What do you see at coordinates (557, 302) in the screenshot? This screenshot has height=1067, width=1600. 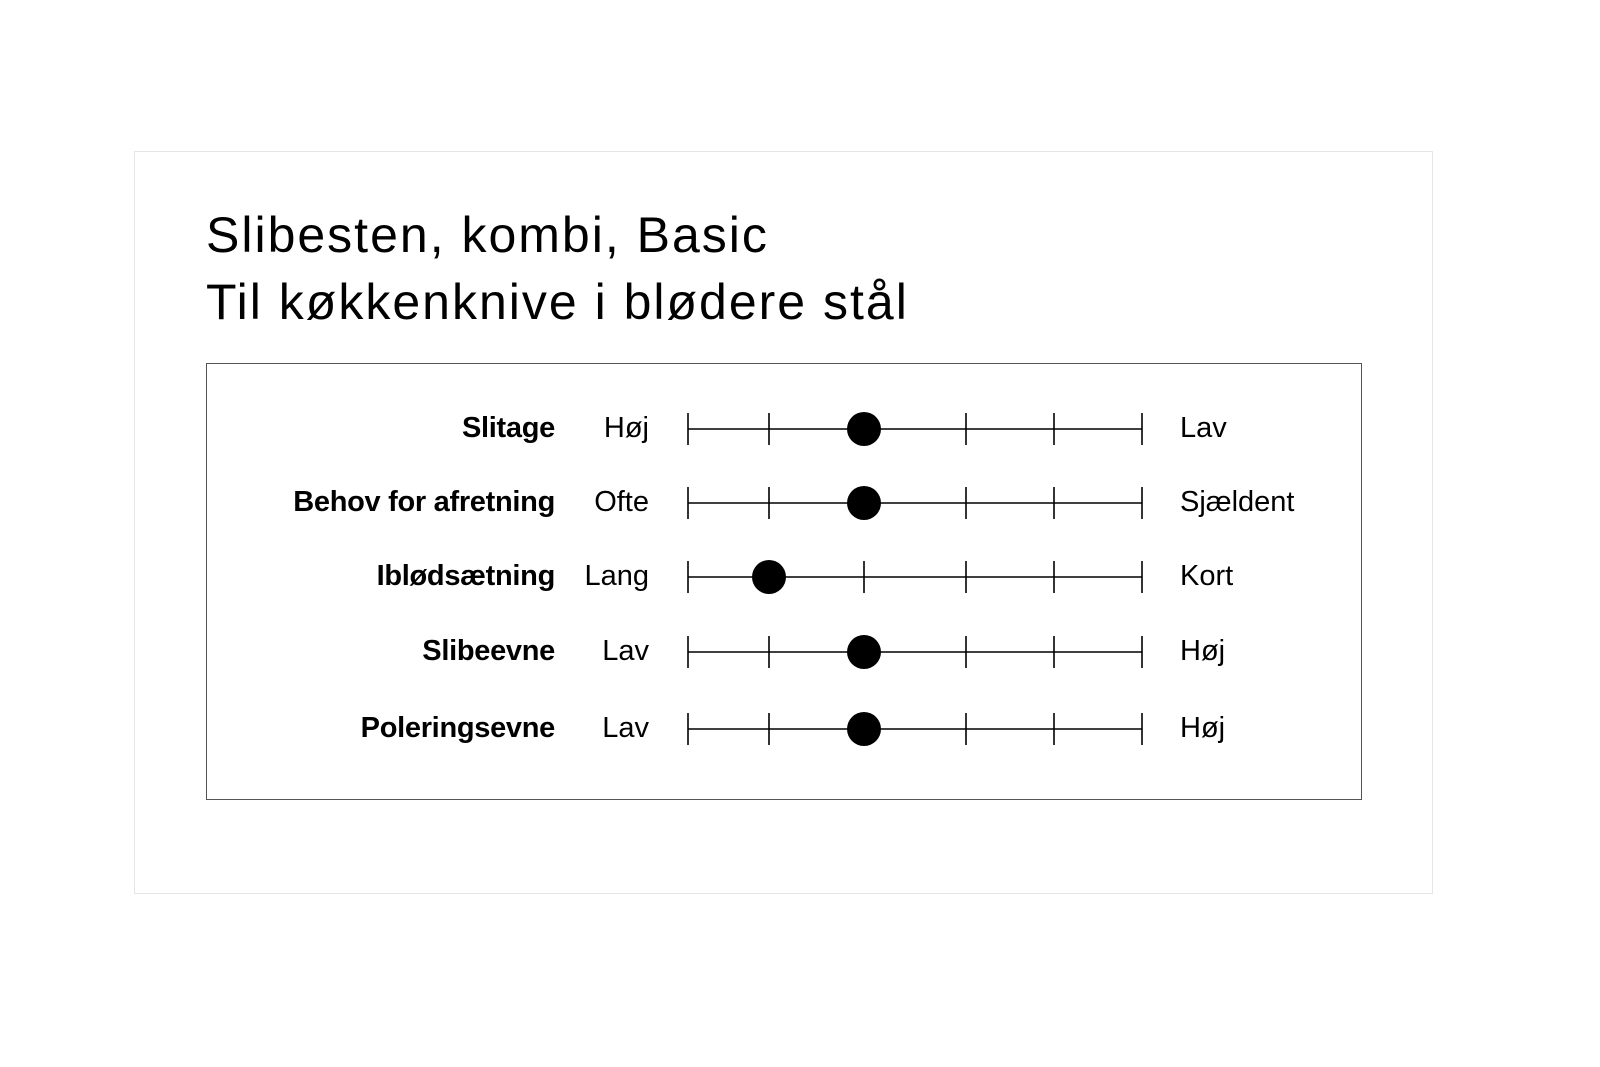 I see `chart-subtitle: Til køkkenknive i blødere stål` at bounding box center [557, 302].